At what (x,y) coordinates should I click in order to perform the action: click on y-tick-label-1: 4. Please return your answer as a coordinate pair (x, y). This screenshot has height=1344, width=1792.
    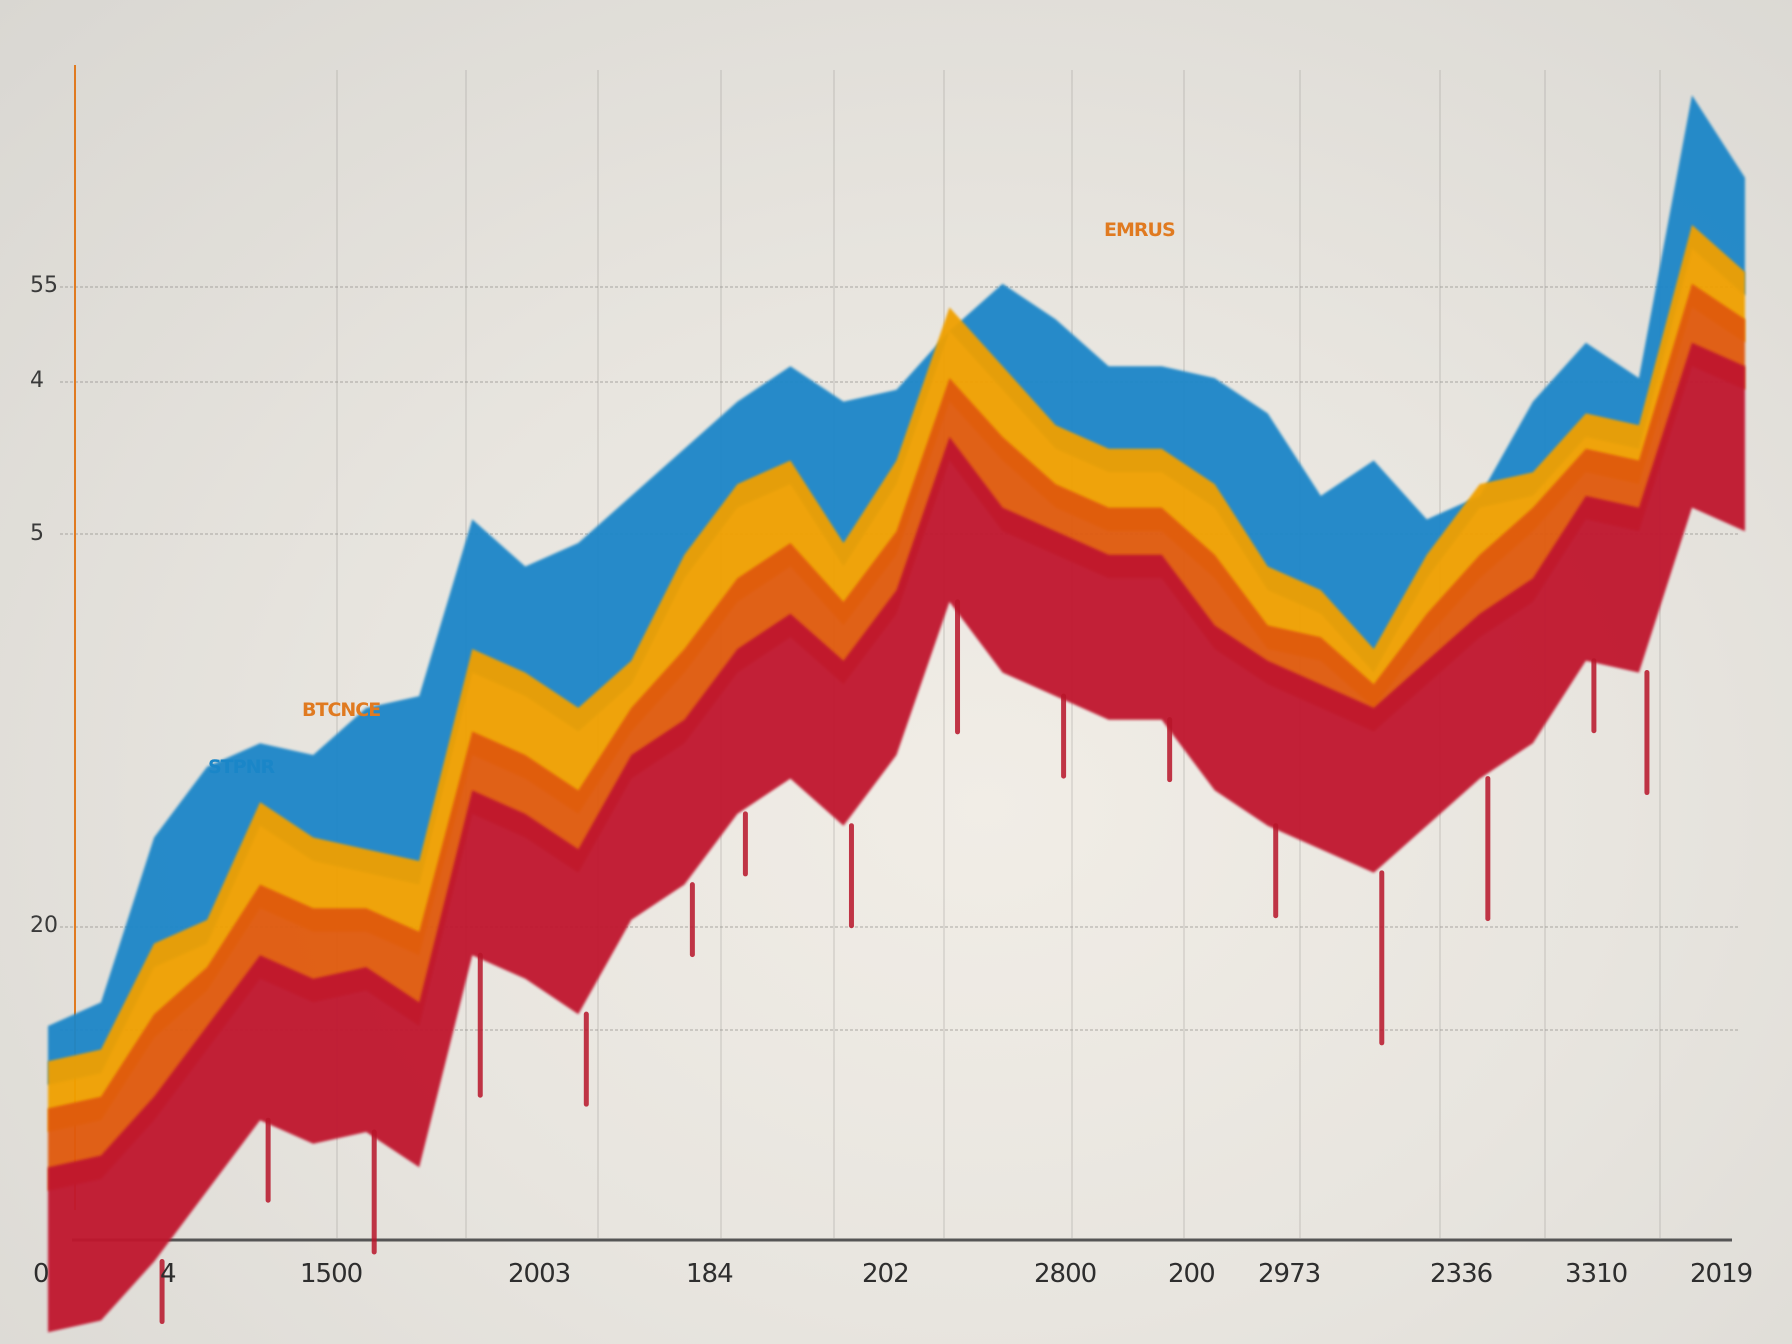
    Looking at the image, I should click on (37, 380).